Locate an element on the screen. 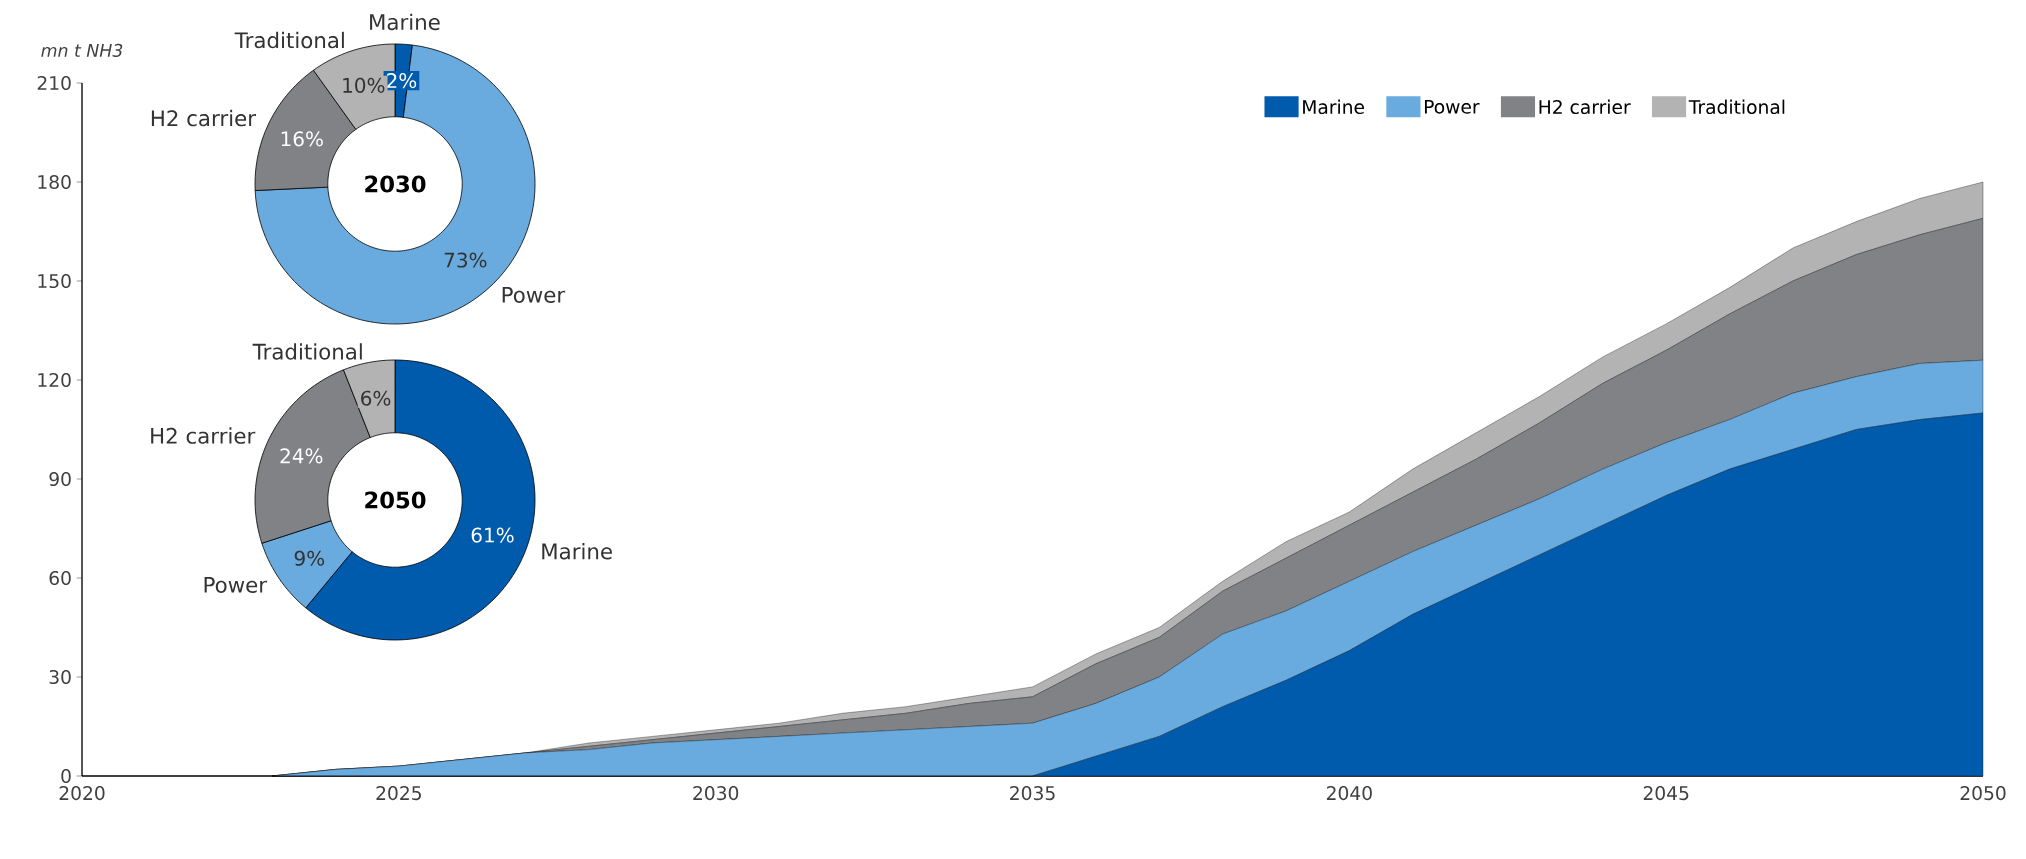  x-tick-label: 2035 is located at coordinates (1032, 793).